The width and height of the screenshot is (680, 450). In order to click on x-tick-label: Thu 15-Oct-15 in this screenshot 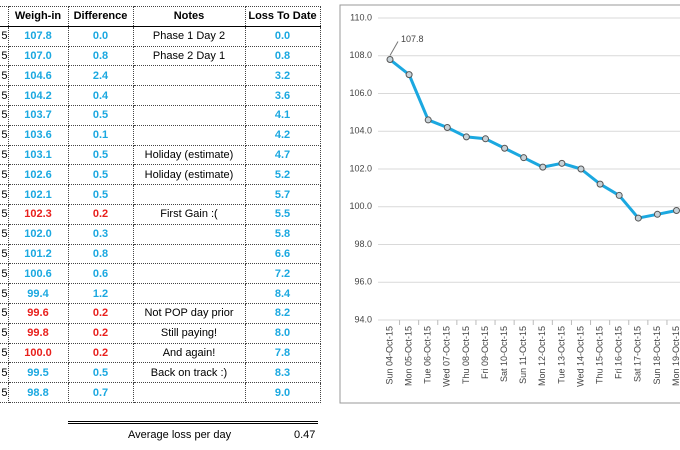, I will do `click(599, 355)`.